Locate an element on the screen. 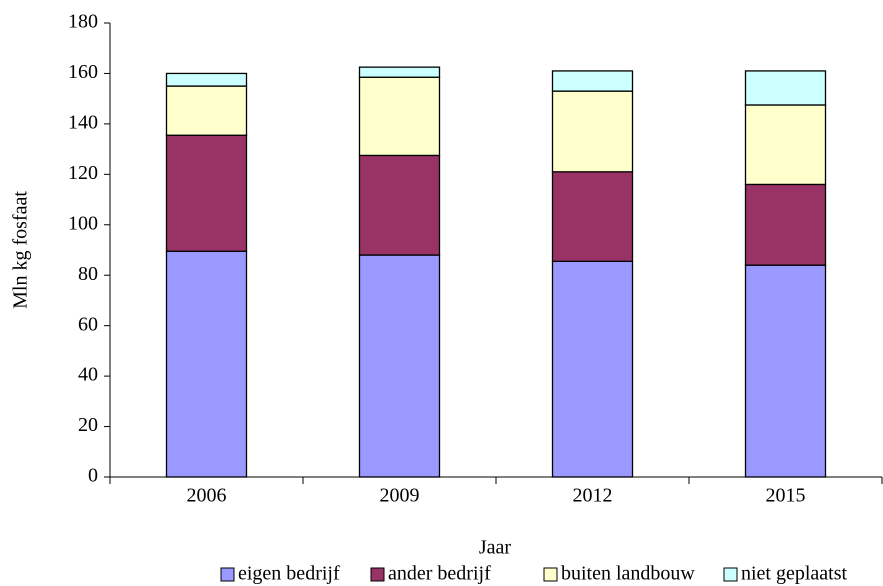  legend-label: eigen bedrijf is located at coordinates (289, 574).